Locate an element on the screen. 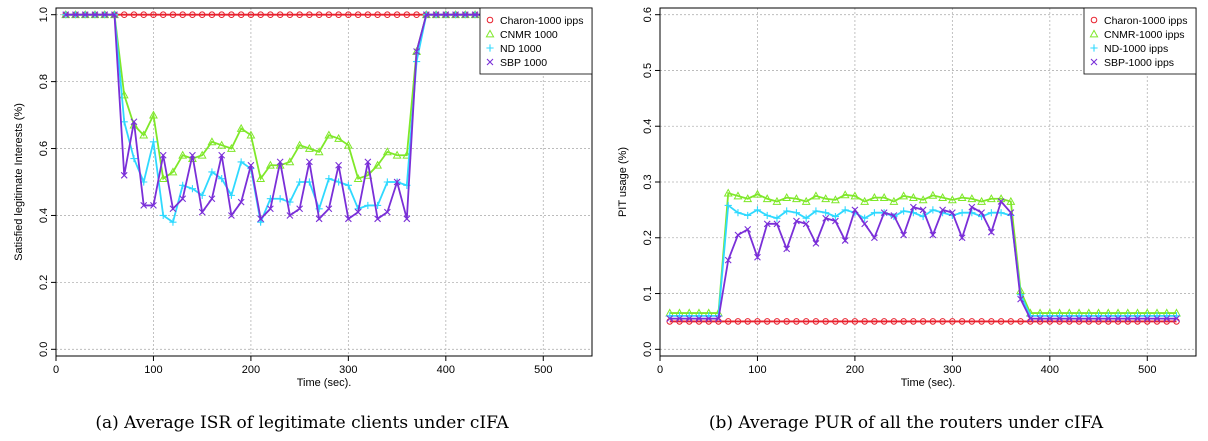  c0-y-axis-label: Satisfied legitimate Interests (%) is located at coordinates (19, 182).